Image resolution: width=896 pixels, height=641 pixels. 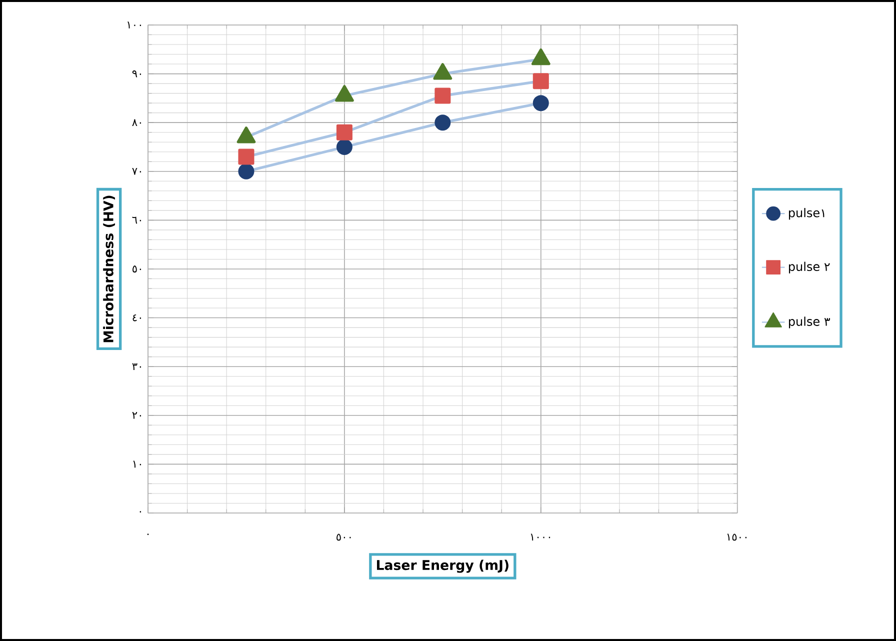 What do you see at coordinates (136, 171) in the screenshot?
I see `y-tick-label: ٧٠` at bounding box center [136, 171].